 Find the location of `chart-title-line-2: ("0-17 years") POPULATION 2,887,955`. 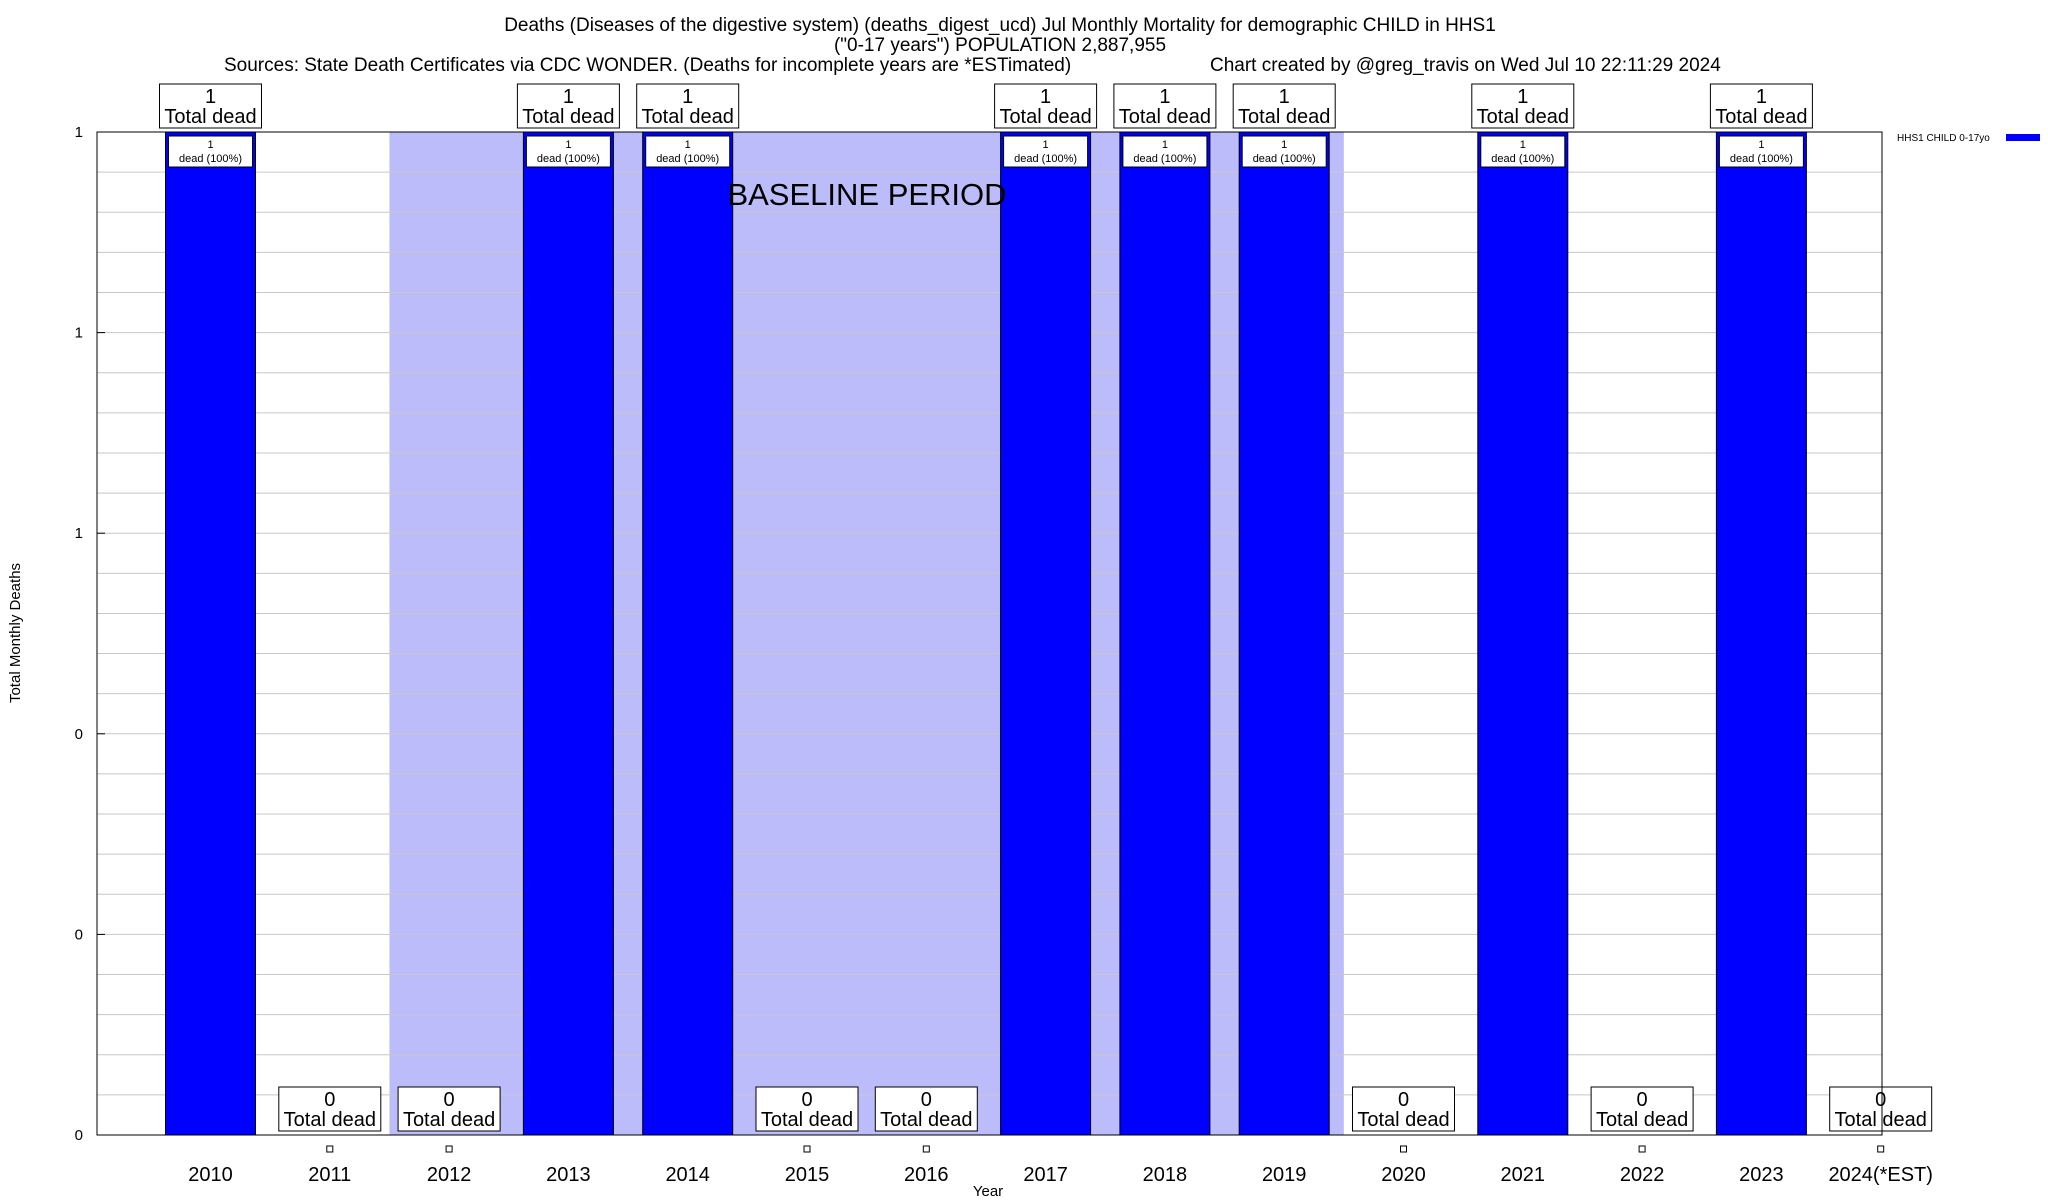

chart-title-line-2: ("0-17 years") POPULATION 2,887,955 is located at coordinates (1000, 45).